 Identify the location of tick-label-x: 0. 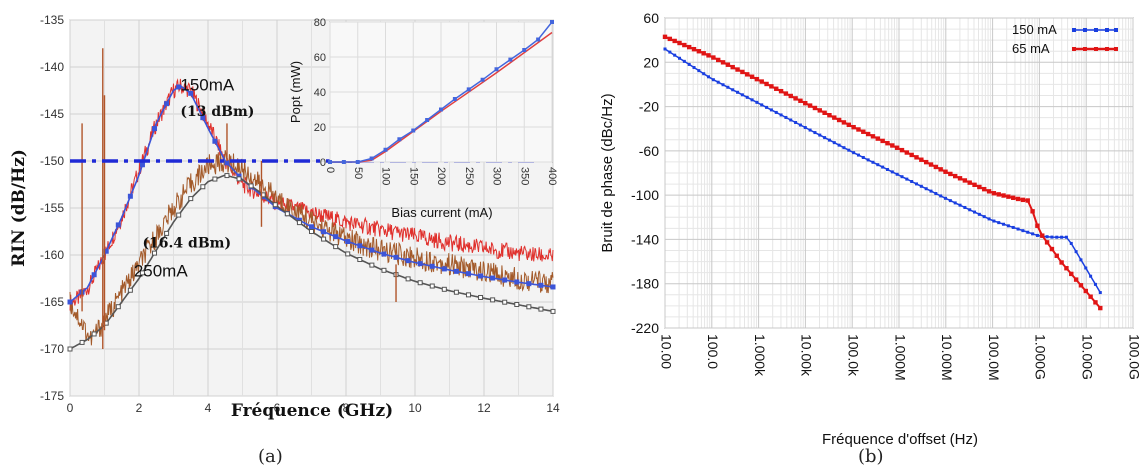
(70, 408).